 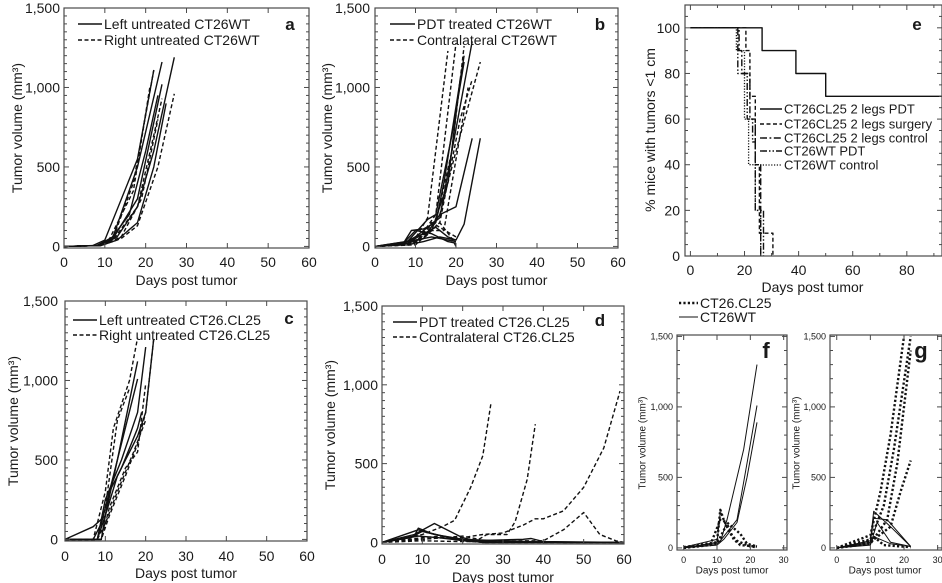 I want to click on panel-letter: a, so click(x=290, y=24).